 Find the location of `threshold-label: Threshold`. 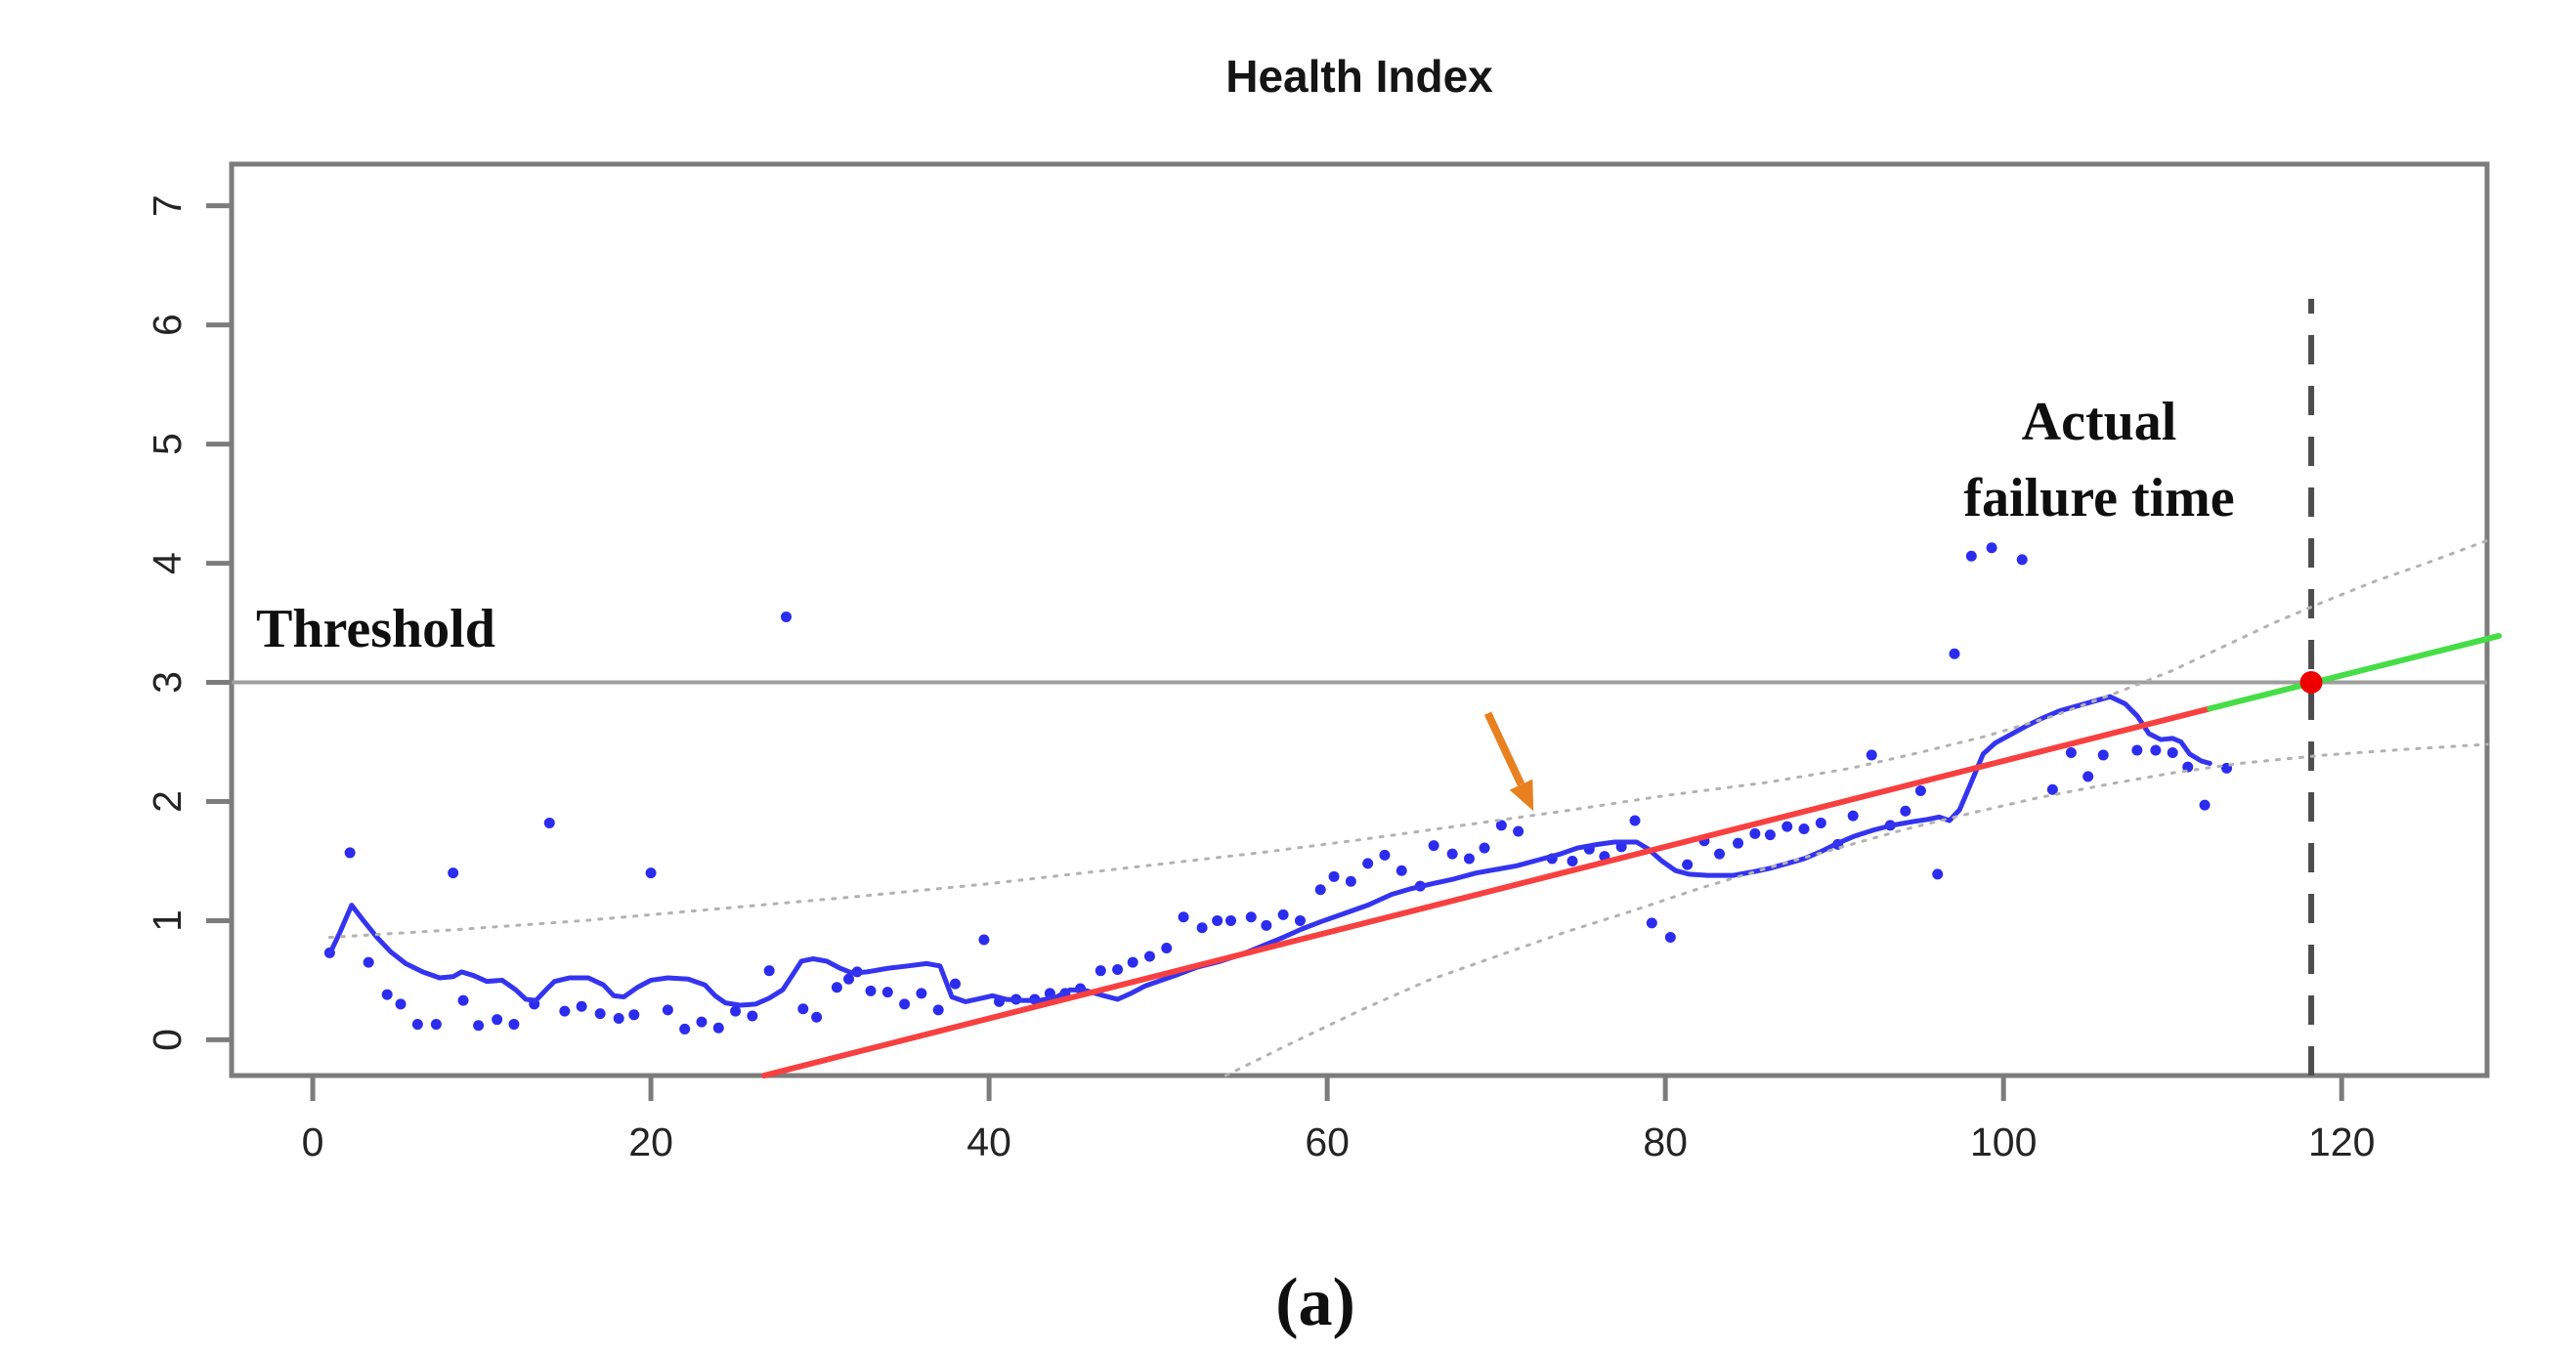

threshold-label: Threshold is located at coordinates (376, 629).